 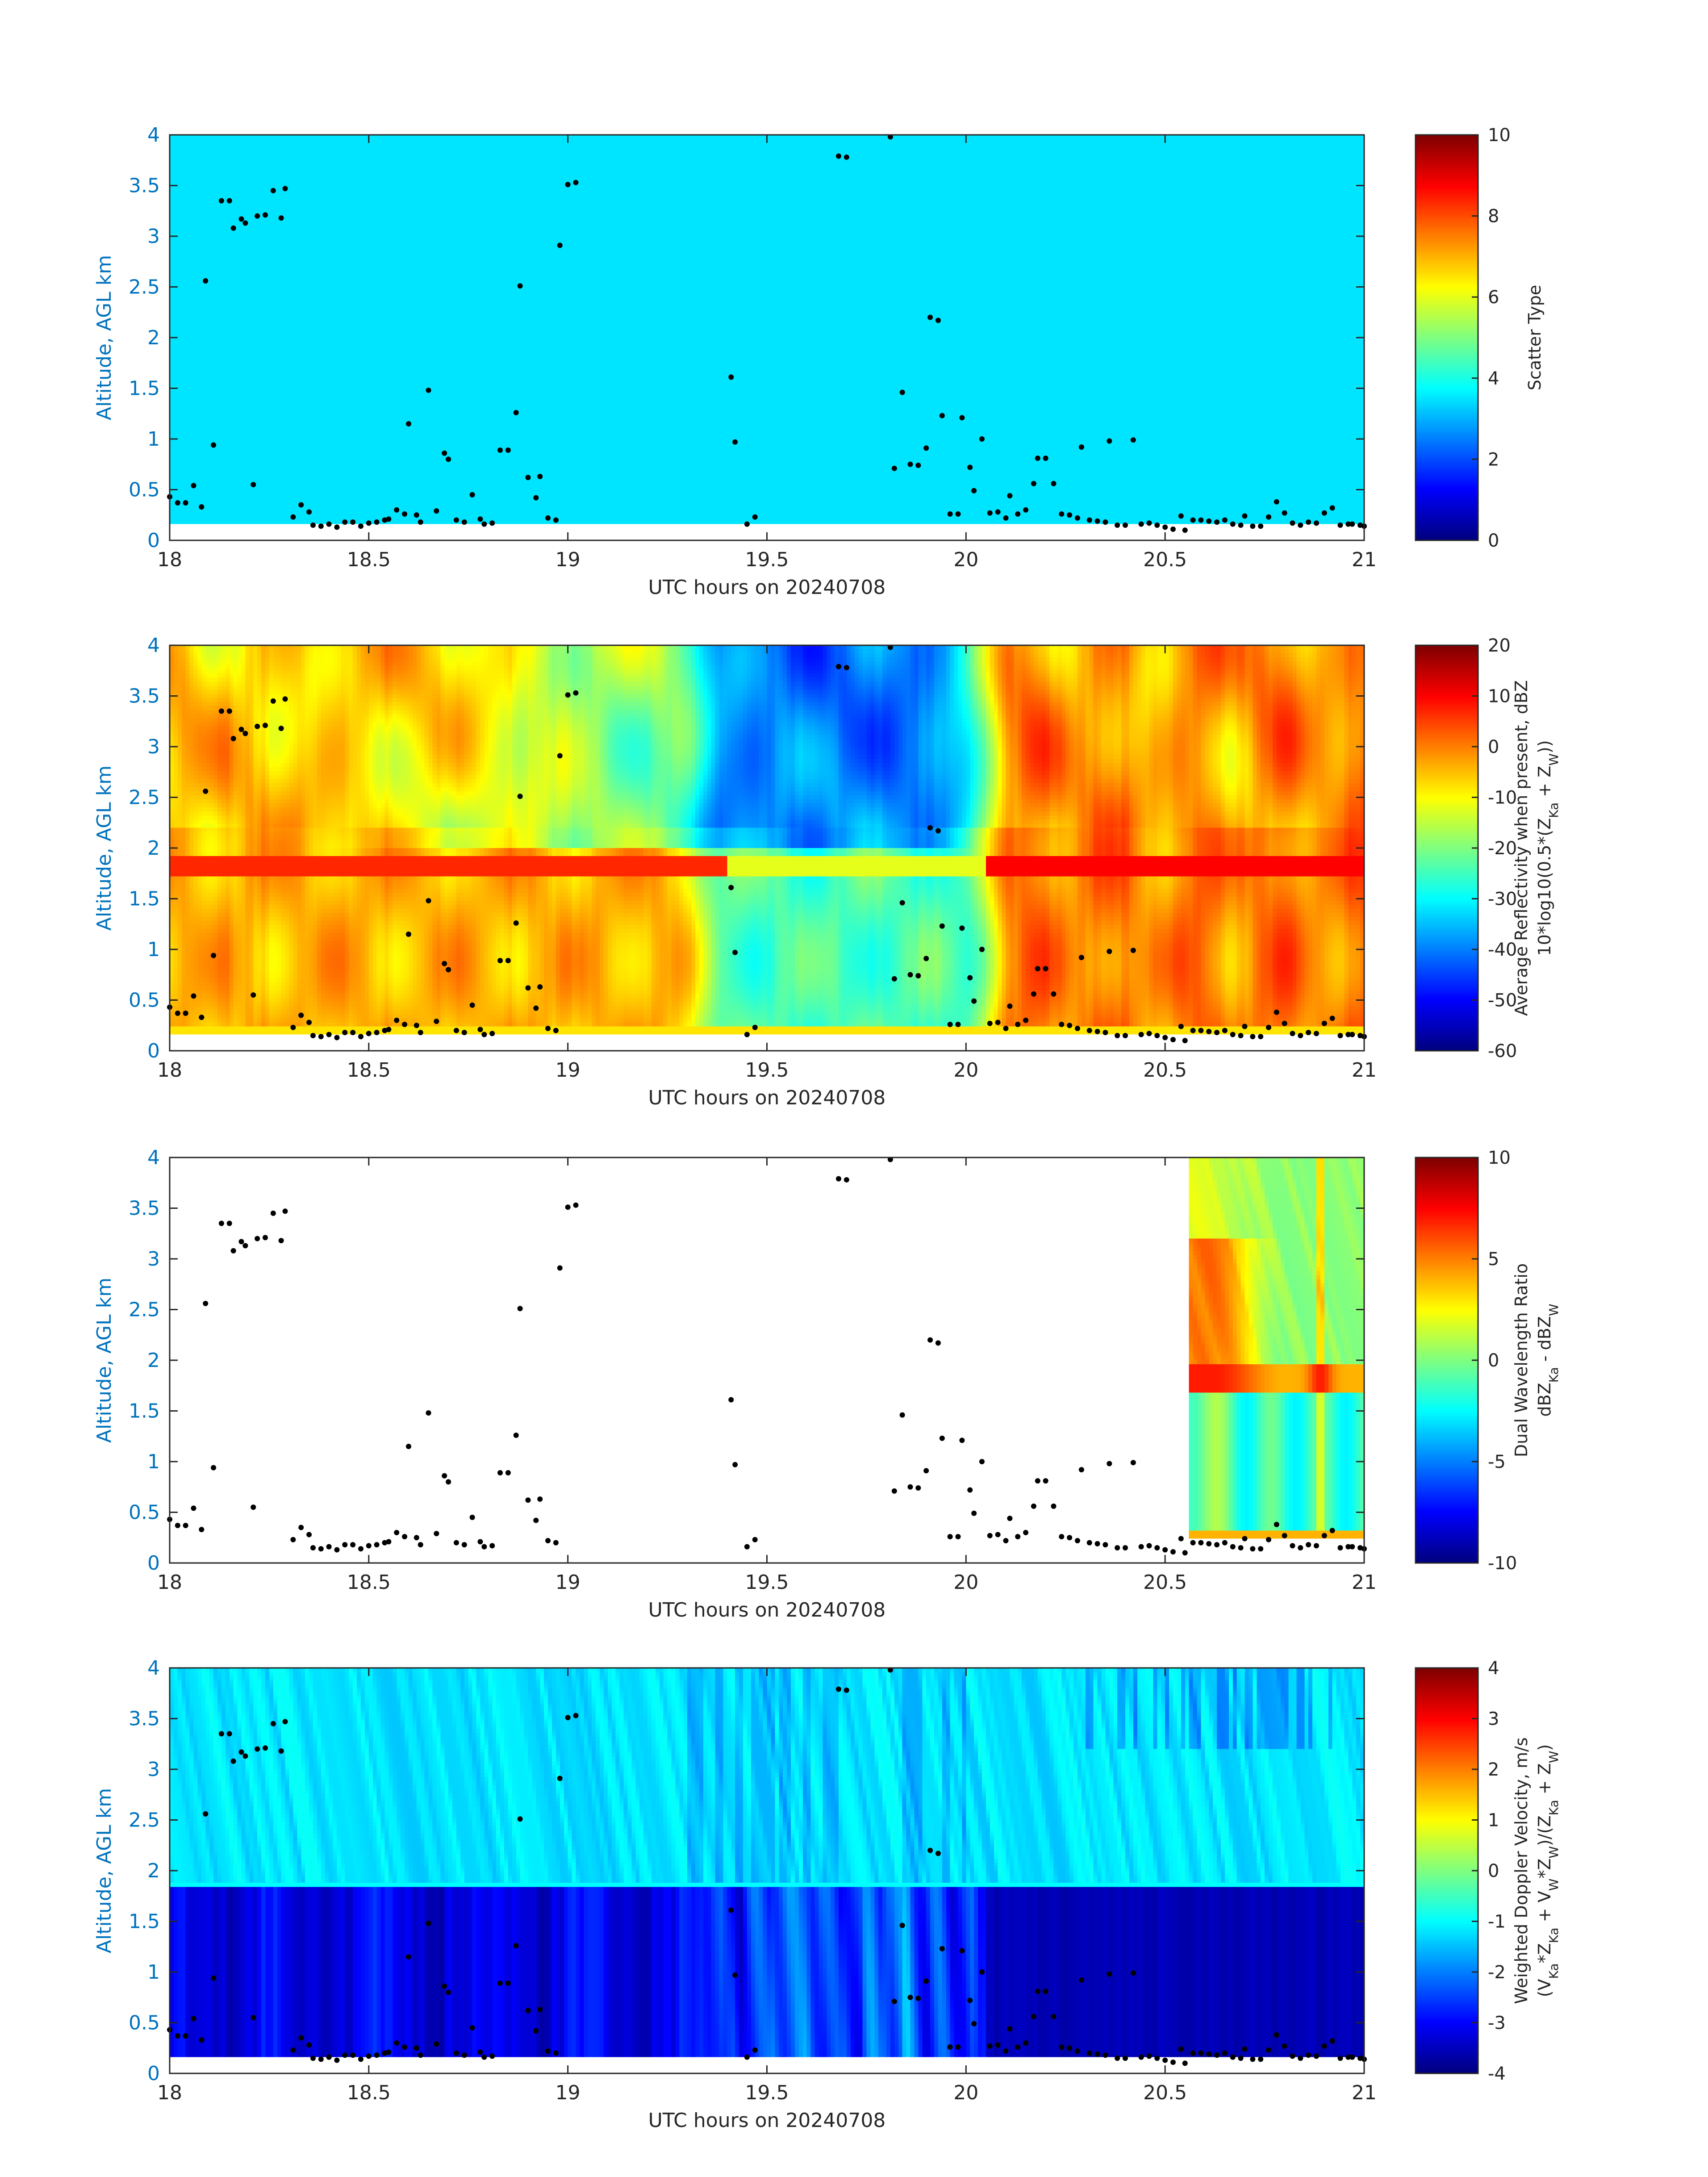 I want to click on points-scatter, so click(x=767, y=333).